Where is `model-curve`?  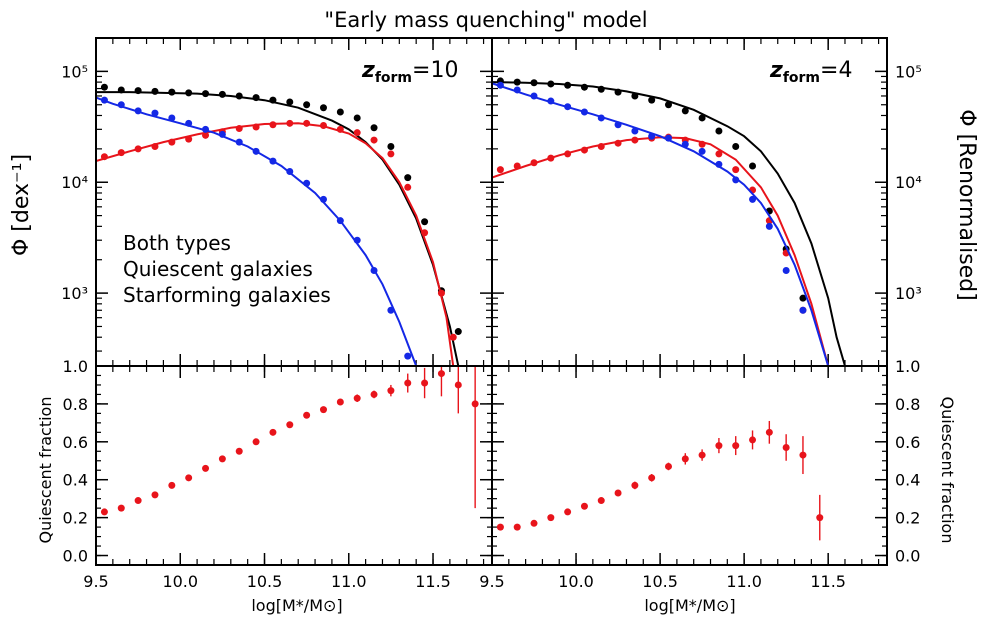 model-curve is located at coordinates (661, 251).